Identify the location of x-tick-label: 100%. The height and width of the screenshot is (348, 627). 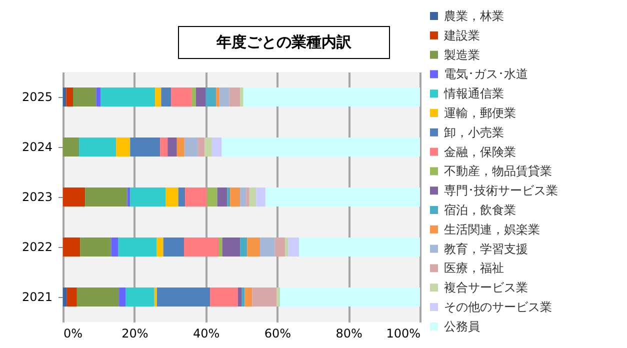
(403, 333).